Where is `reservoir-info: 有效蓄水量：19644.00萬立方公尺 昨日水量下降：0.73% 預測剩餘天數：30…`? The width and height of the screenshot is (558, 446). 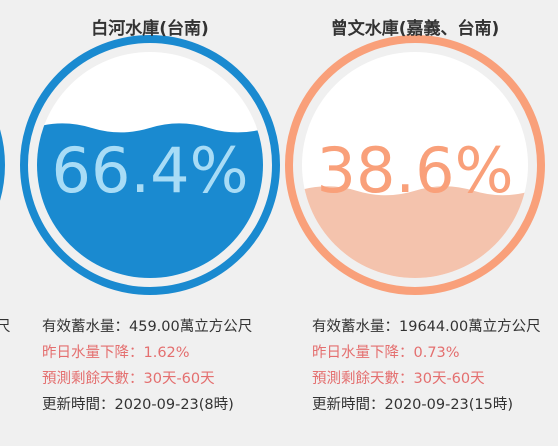
reservoir-info: 有效蓄水量：19644.00萬立方公尺 昨日水量下降：0.73% 預測剩餘天數：30… is located at coordinates (431, 366).